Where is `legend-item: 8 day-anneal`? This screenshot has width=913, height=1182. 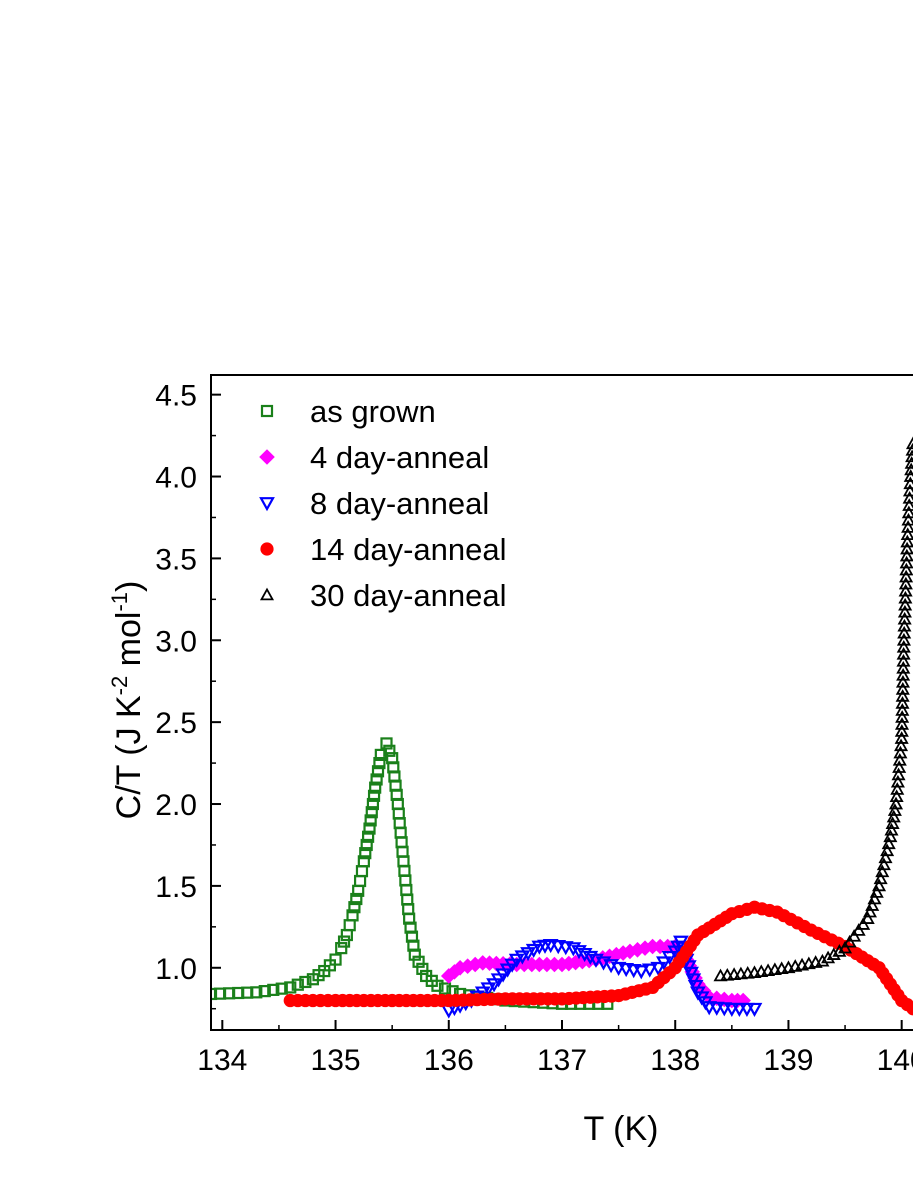 legend-item: 8 day-anneal is located at coordinates (374, 503).